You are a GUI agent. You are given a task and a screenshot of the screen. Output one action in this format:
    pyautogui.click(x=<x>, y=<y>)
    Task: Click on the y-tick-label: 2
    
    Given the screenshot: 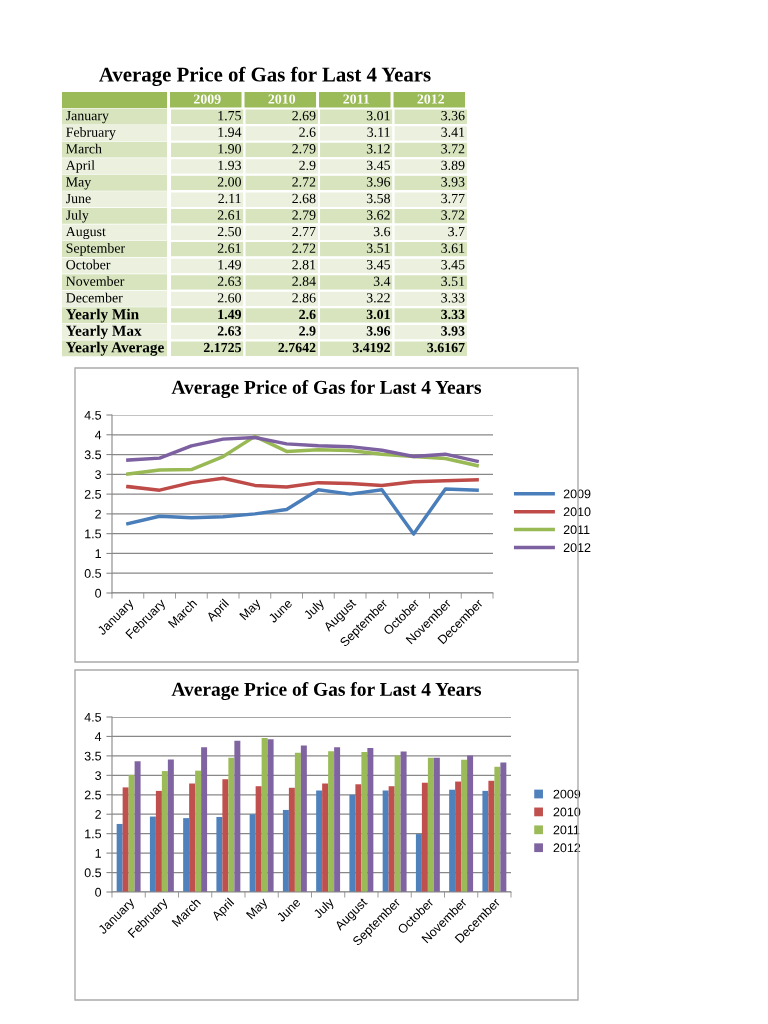 What is the action you would take?
    pyautogui.click(x=98, y=514)
    